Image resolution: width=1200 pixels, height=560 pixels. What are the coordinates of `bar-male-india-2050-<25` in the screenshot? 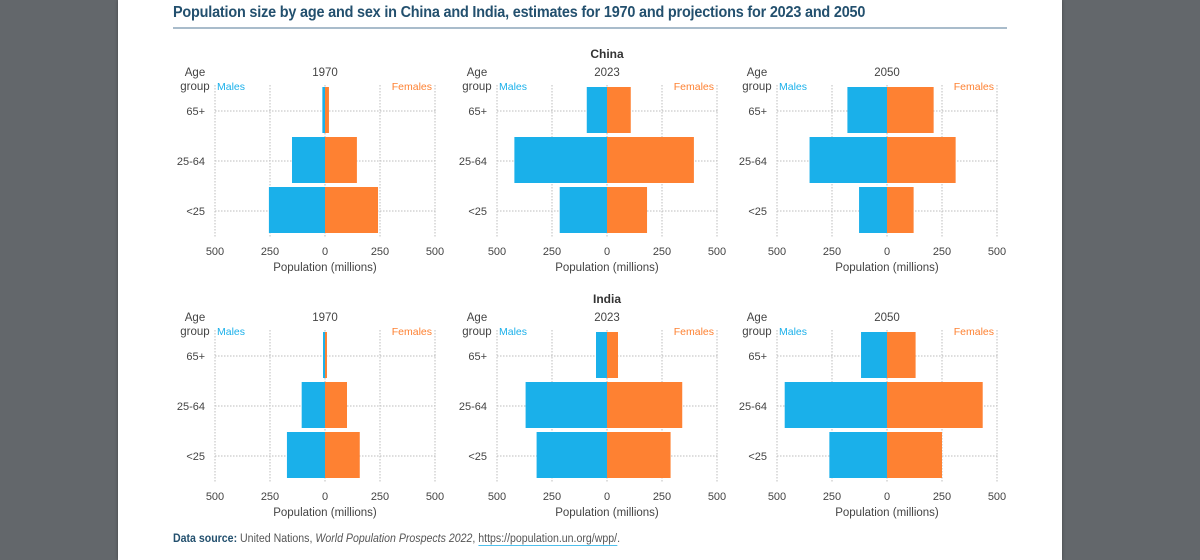 It's located at (858, 455).